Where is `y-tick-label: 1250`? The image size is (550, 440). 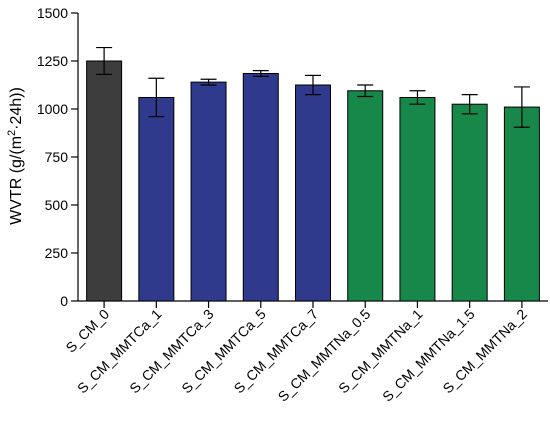 y-tick-label: 1250 is located at coordinates (52, 61).